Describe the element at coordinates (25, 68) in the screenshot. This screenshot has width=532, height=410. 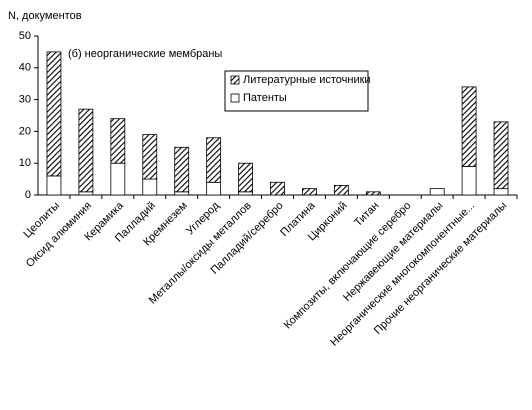
I see `y-tick-label: 40` at that location.